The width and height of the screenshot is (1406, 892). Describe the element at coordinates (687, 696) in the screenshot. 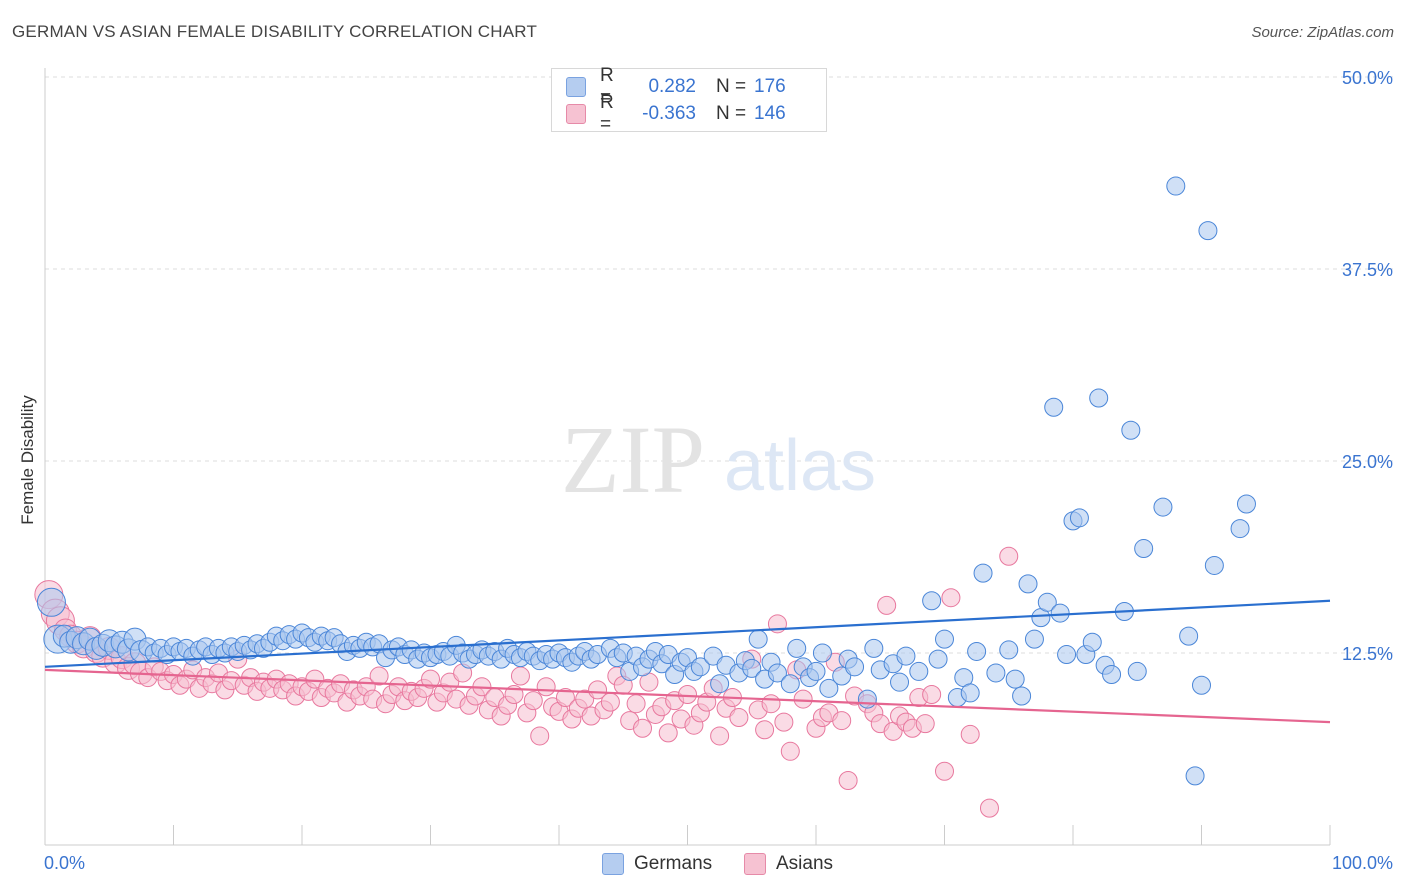

I see `trendline-asians` at that location.